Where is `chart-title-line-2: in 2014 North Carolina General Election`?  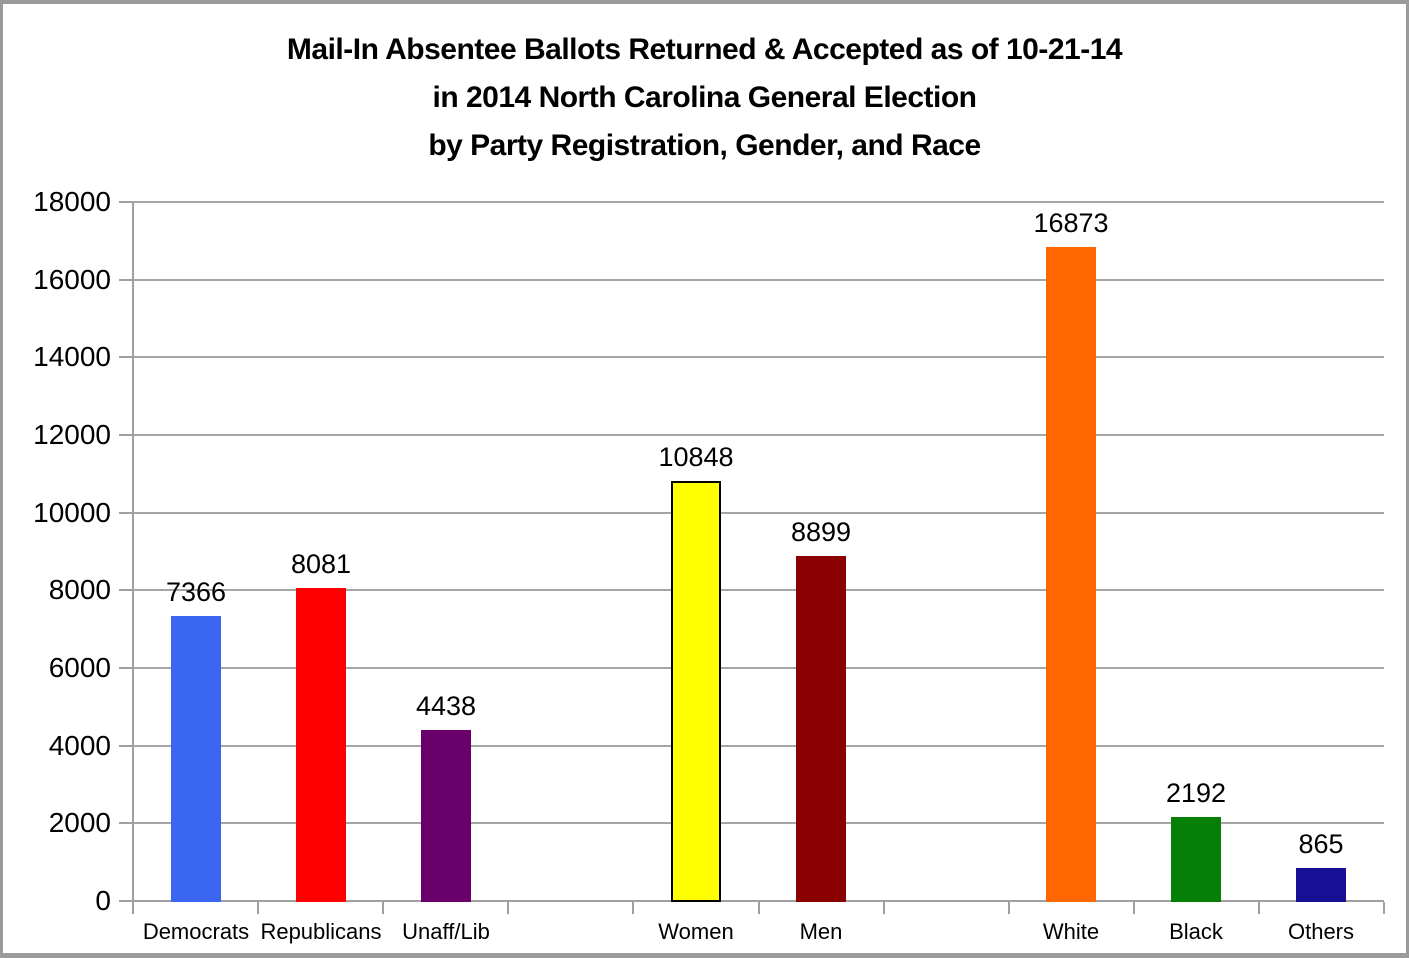 chart-title-line-2: in 2014 North Carolina General Election is located at coordinates (705, 97).